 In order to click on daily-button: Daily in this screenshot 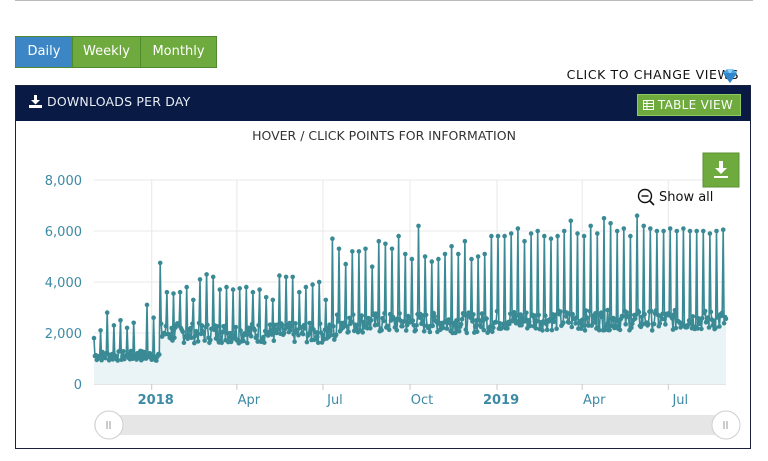, I will do `click(44, 52)`.